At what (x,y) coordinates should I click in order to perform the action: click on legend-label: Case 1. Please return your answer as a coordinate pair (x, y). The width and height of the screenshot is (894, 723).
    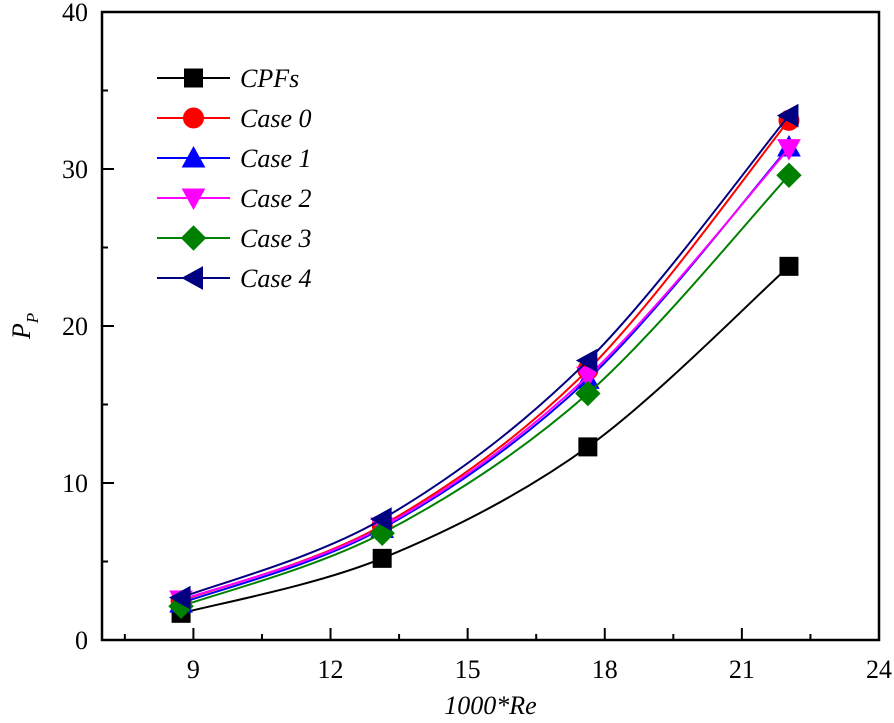
    Looking at the image, I should click on (276, 158).